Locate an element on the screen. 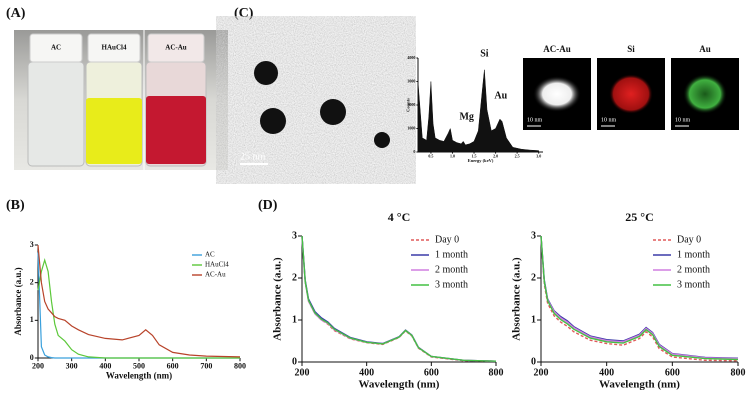 This screenshot has height=407, width=753. spectrum is located at coordinates (478, 111).